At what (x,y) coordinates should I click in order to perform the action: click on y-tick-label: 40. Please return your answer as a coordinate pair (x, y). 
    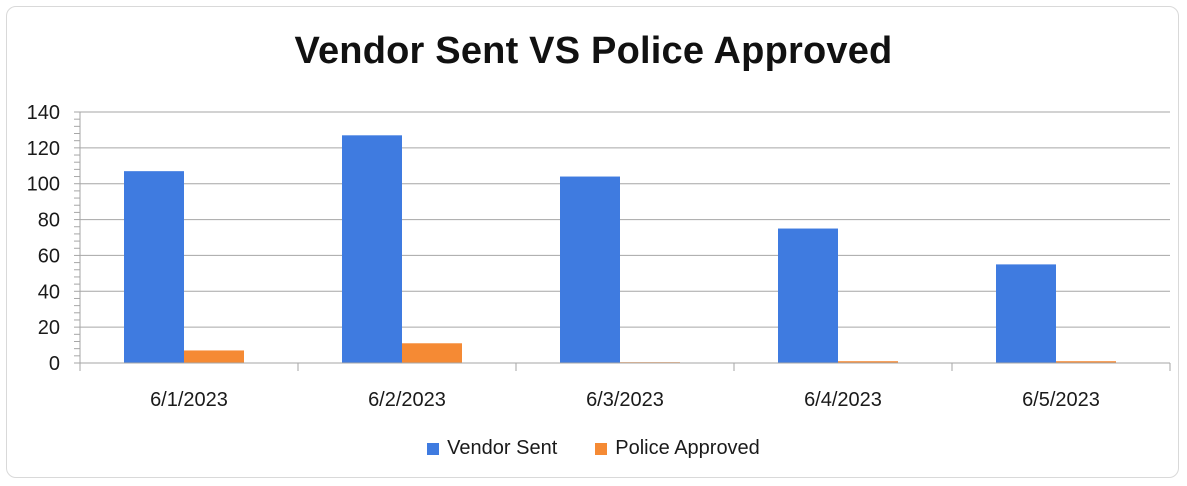
    Looking at the image, I should click on (49, 292).